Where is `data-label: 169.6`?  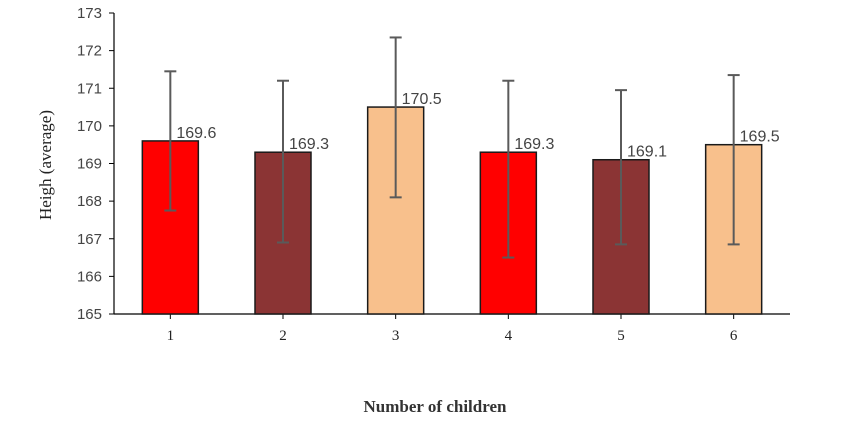 data-label: 169.6 is located at coordinates (196, 133).